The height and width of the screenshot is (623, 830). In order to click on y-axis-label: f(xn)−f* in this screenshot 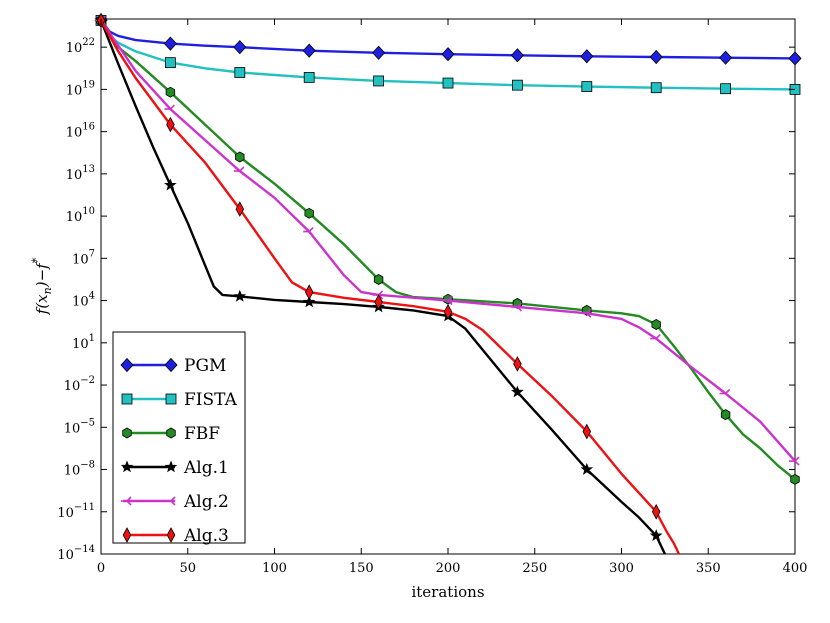, I will do `click(42, 286)`.